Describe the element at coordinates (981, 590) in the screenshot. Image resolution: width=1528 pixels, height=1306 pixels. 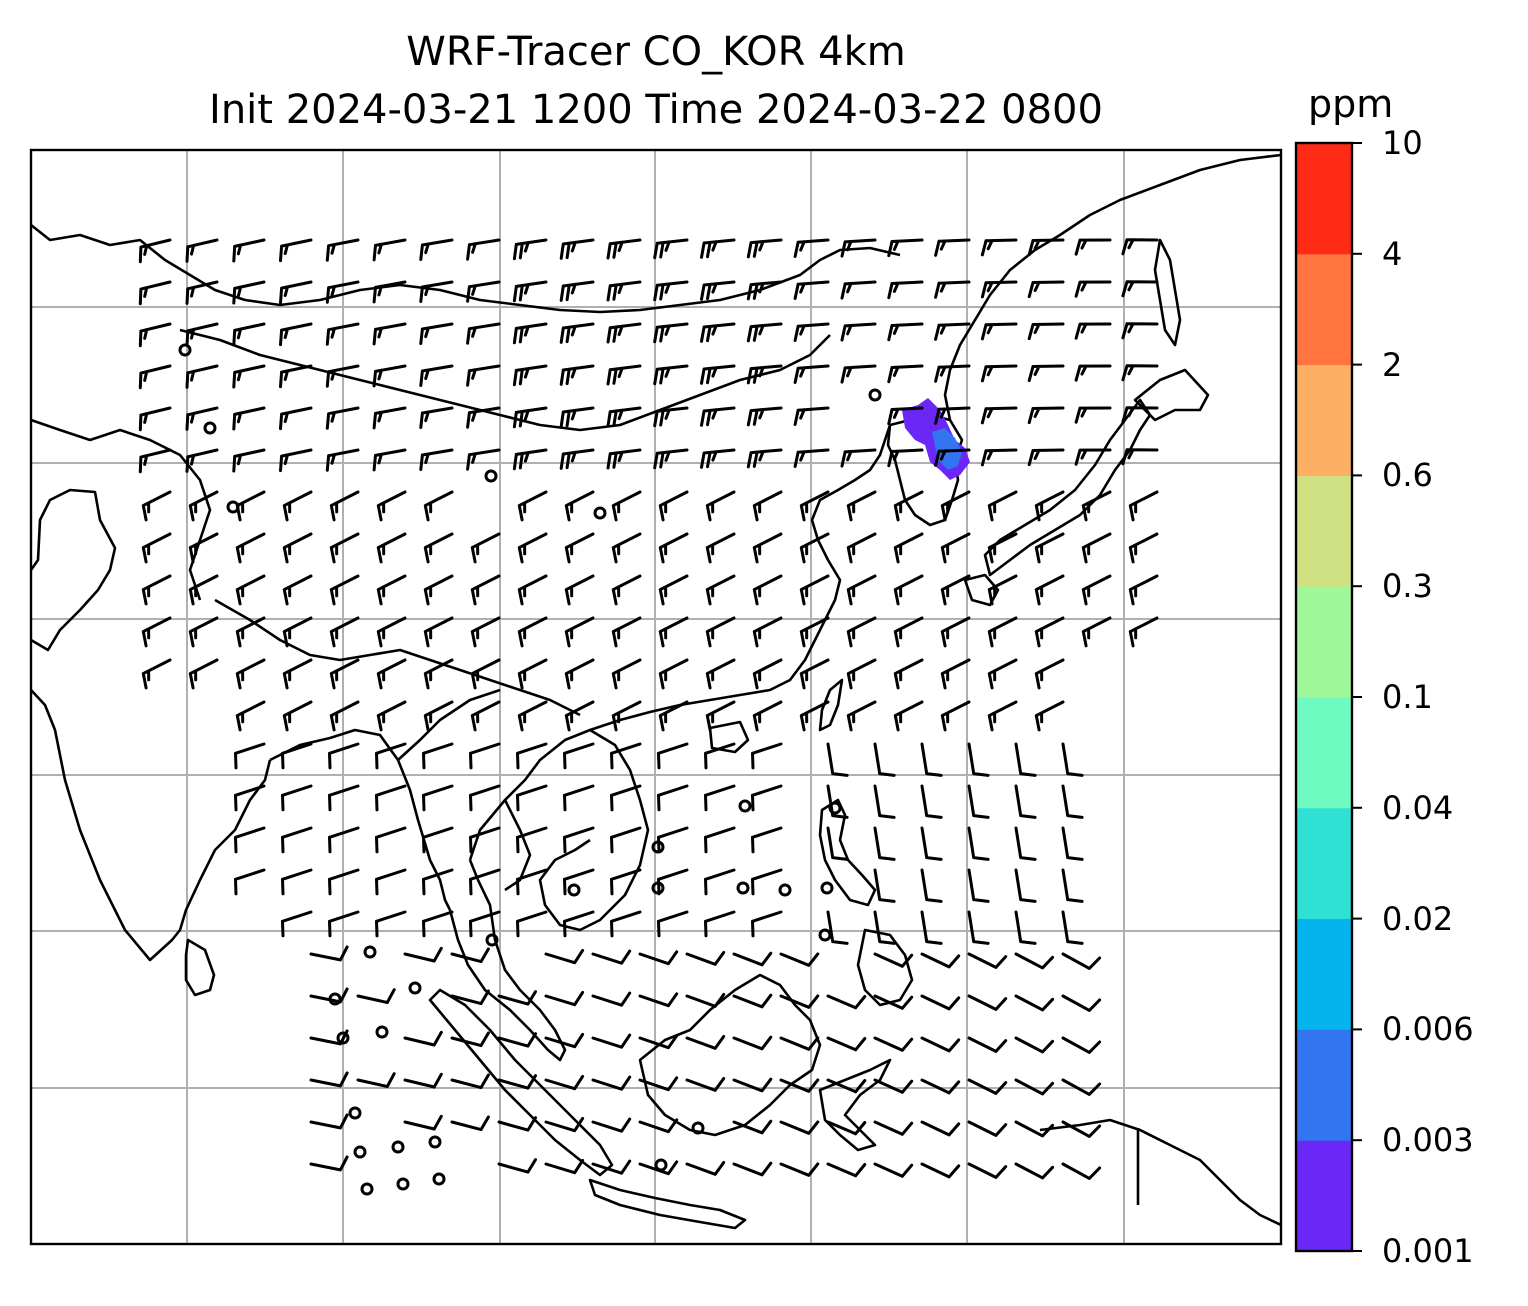
I see `japan-kyushu-shikoku` at that location.